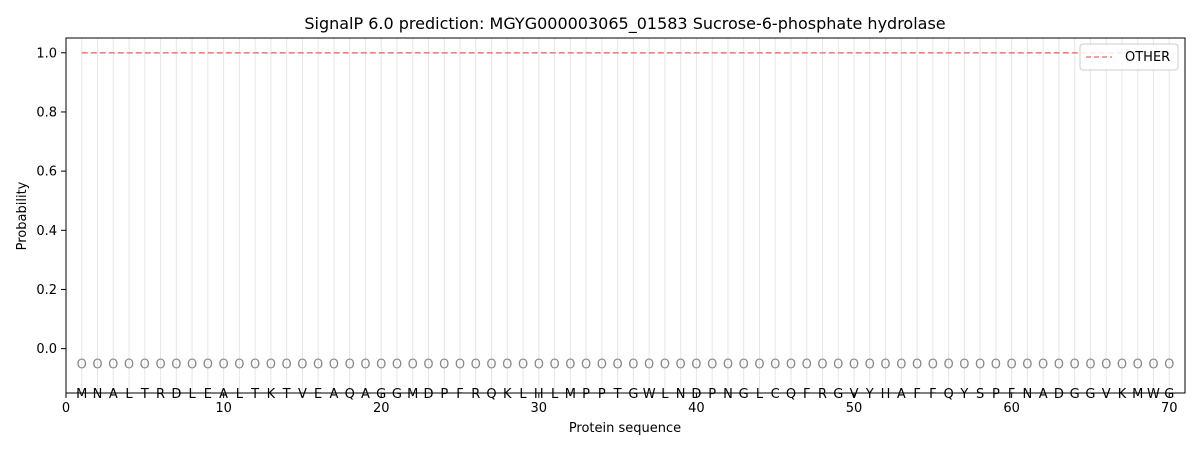  What do you see at coordinates (980, 394) in the screenshot?
I see `residue-label: S` at bounding box center [980, 394].